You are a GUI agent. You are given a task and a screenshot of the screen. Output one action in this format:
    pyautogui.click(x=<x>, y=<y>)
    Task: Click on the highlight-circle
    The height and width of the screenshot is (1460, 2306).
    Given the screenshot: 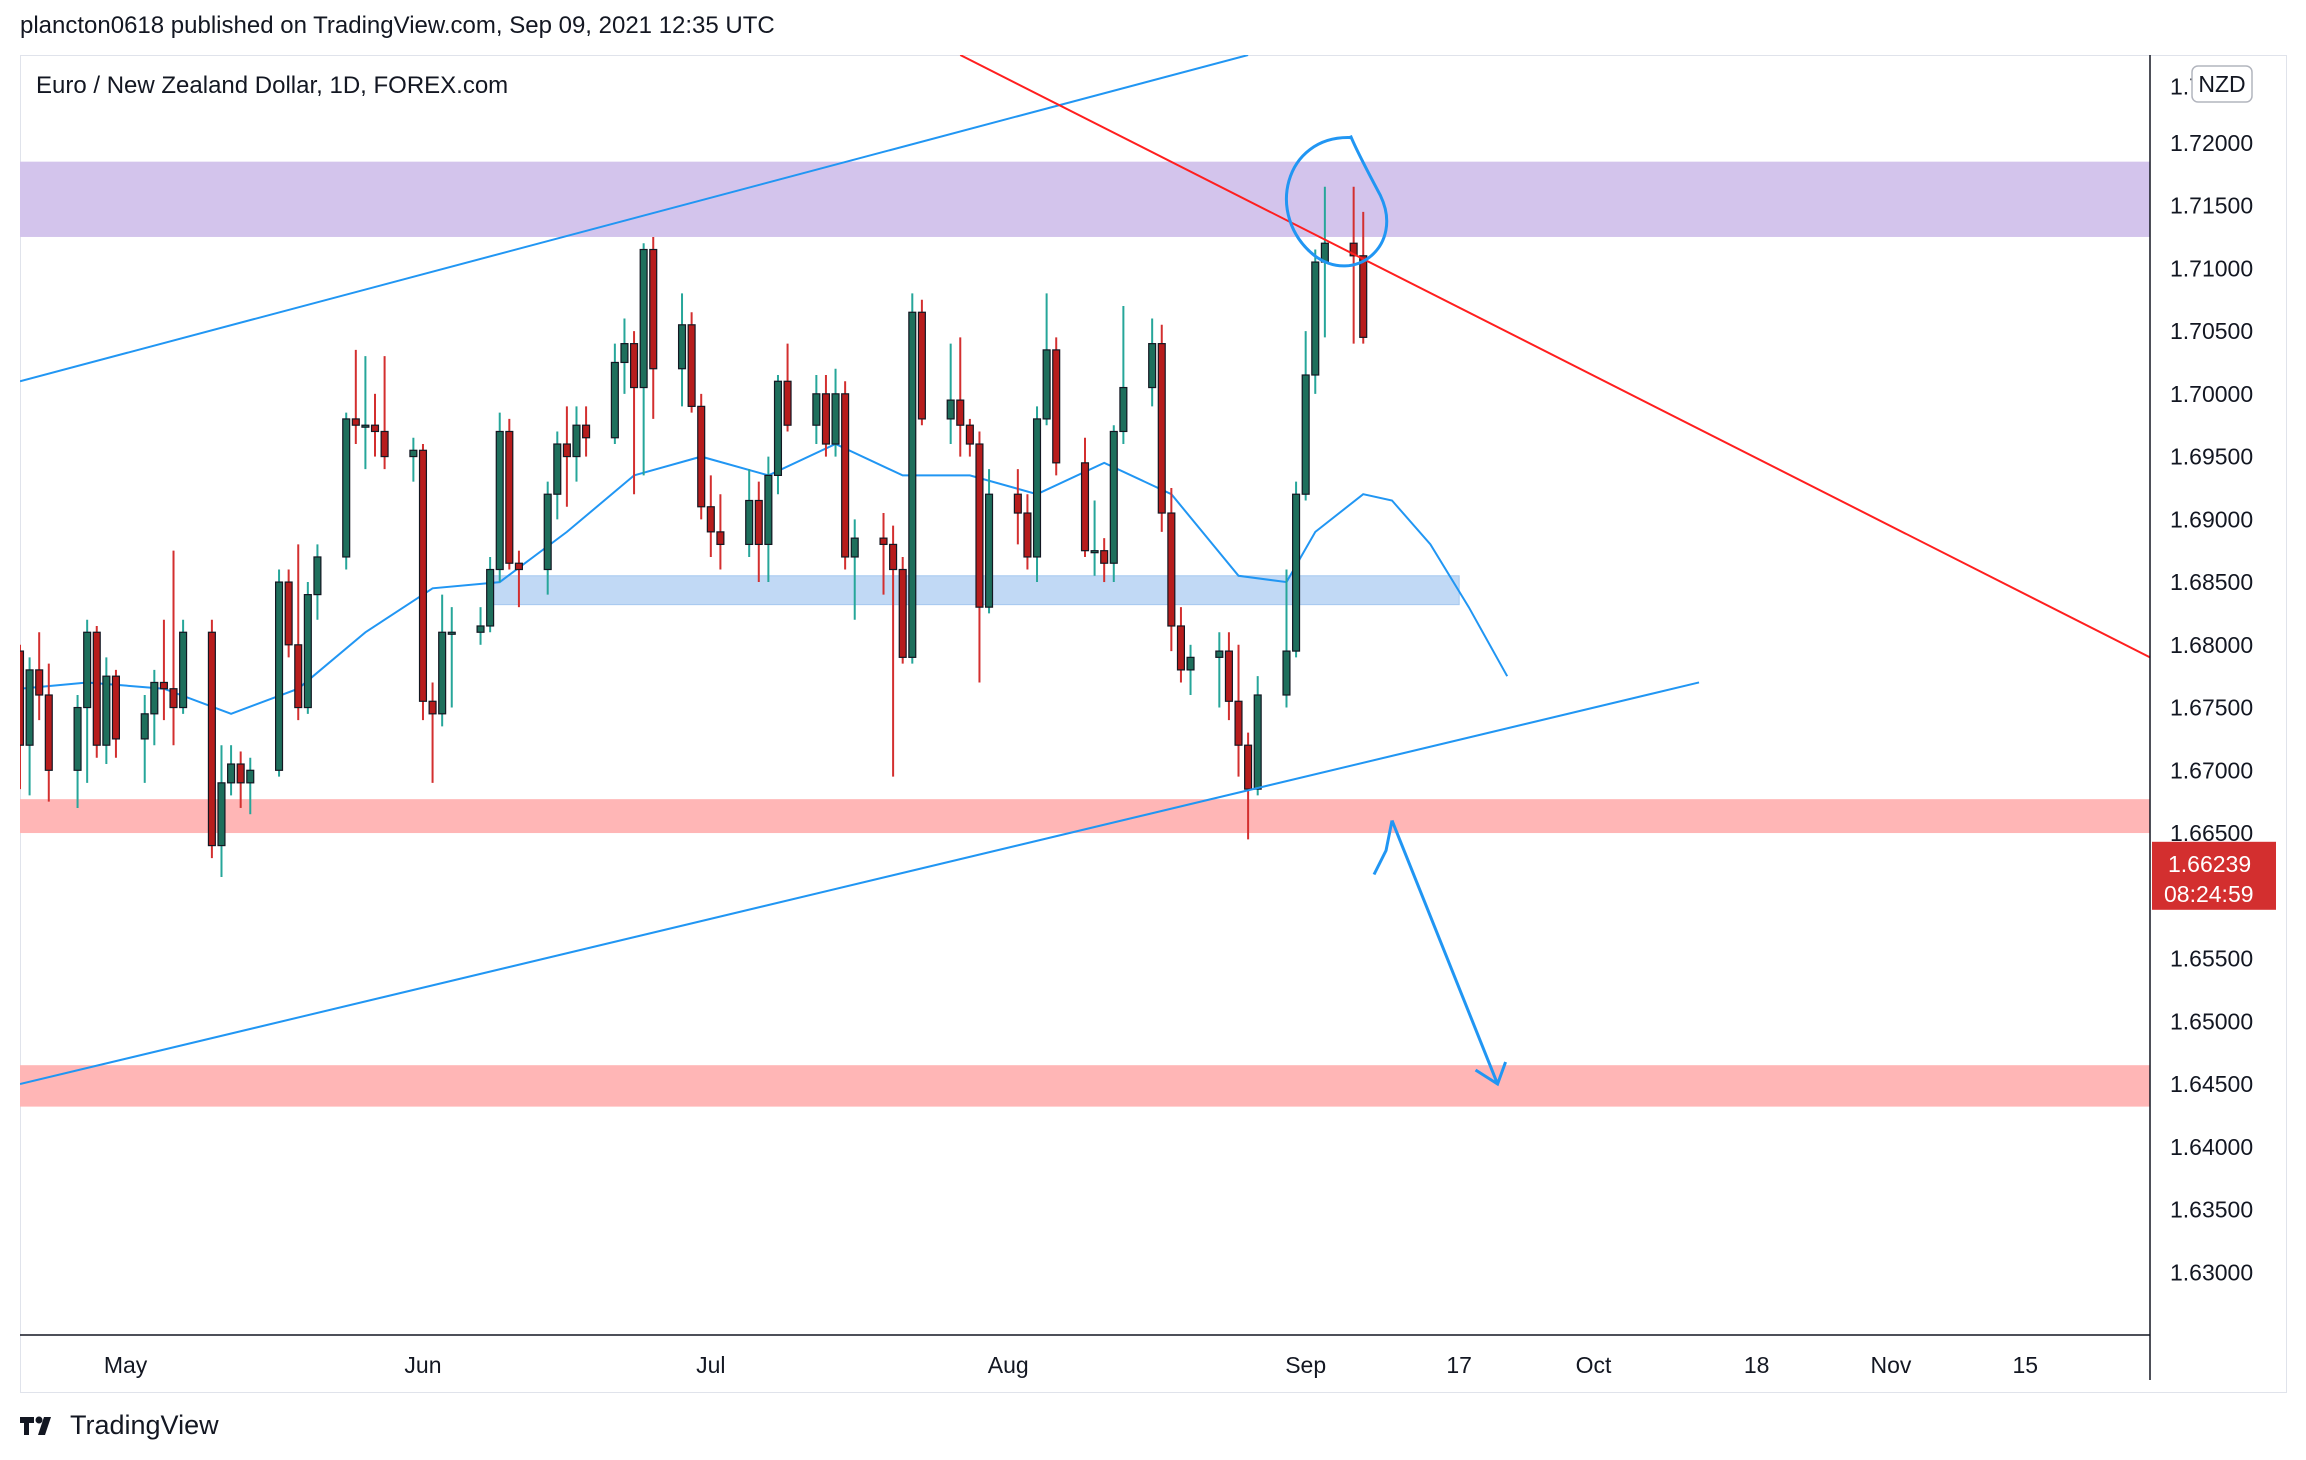 What is the action you would take?
    pyautogui.click(x=1337, y=201)
    